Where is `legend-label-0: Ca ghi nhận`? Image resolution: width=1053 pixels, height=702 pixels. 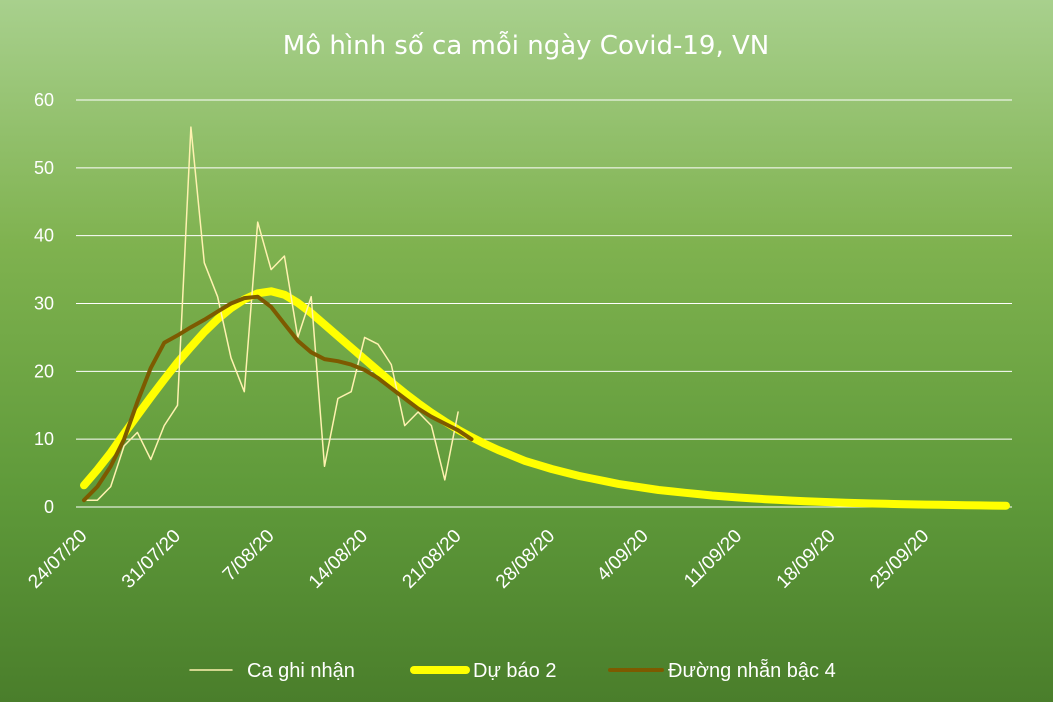 legend-label-0: Ca ghi nhận is located at coordinates (301, 671).